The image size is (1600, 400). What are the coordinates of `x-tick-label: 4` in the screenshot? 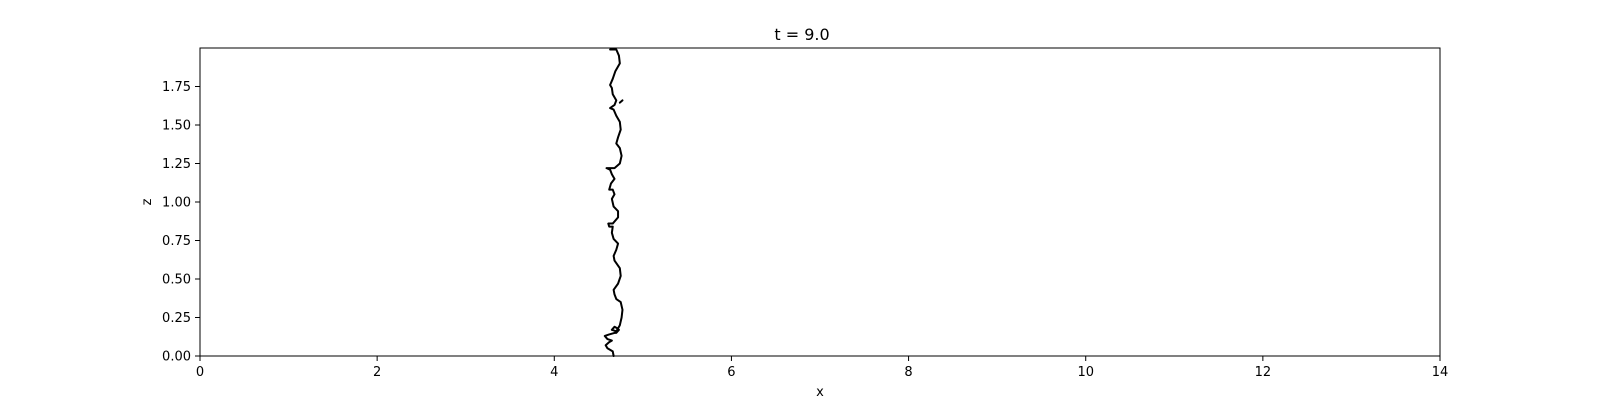 It's located at (554, 372).